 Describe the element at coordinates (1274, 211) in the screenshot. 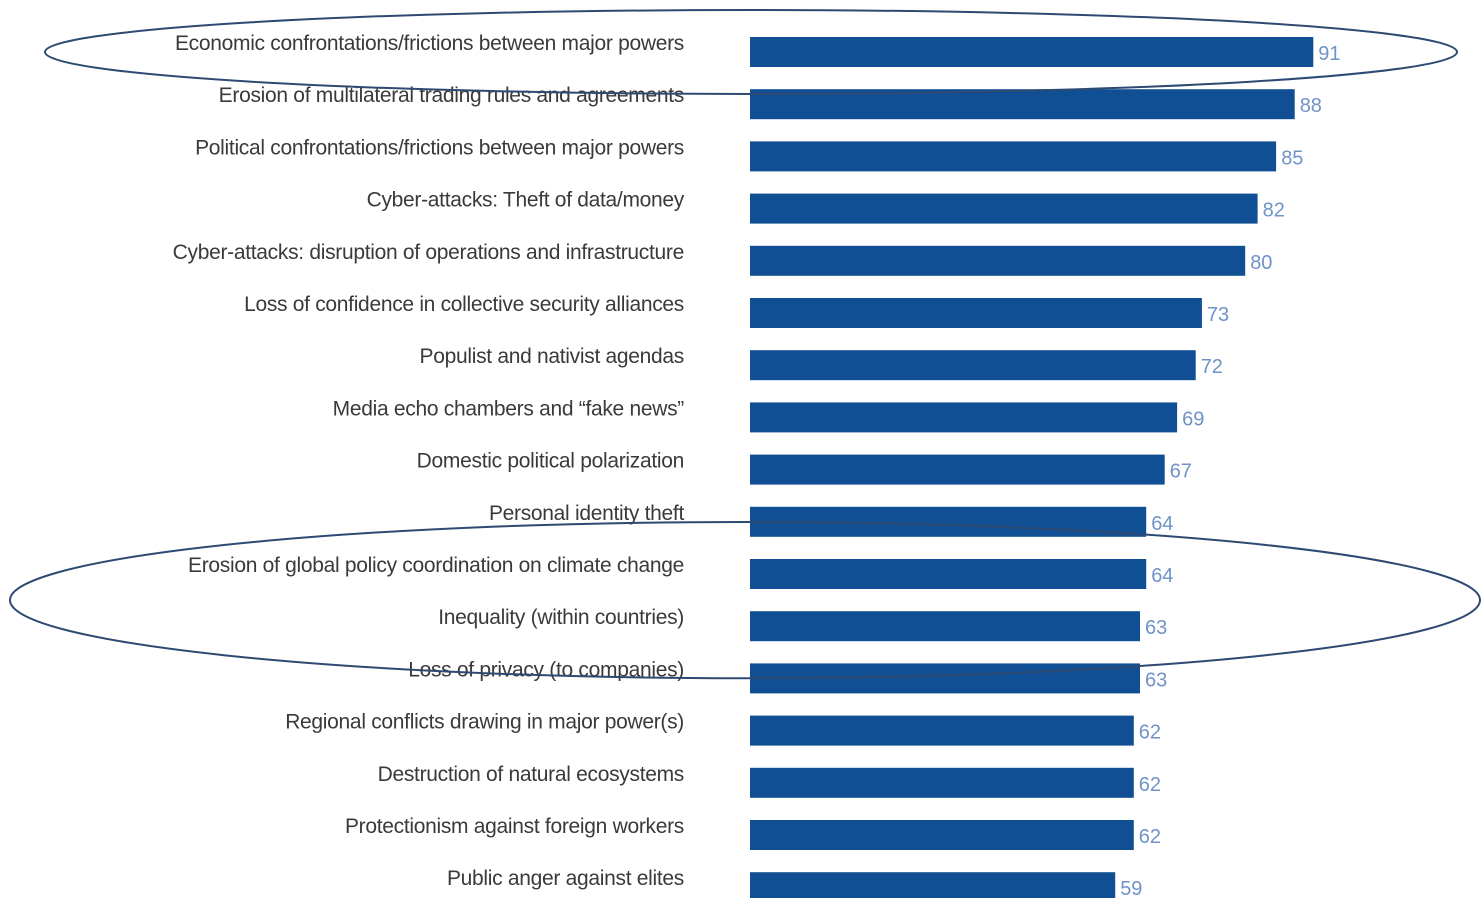

I see `value-label: 82` at that location.